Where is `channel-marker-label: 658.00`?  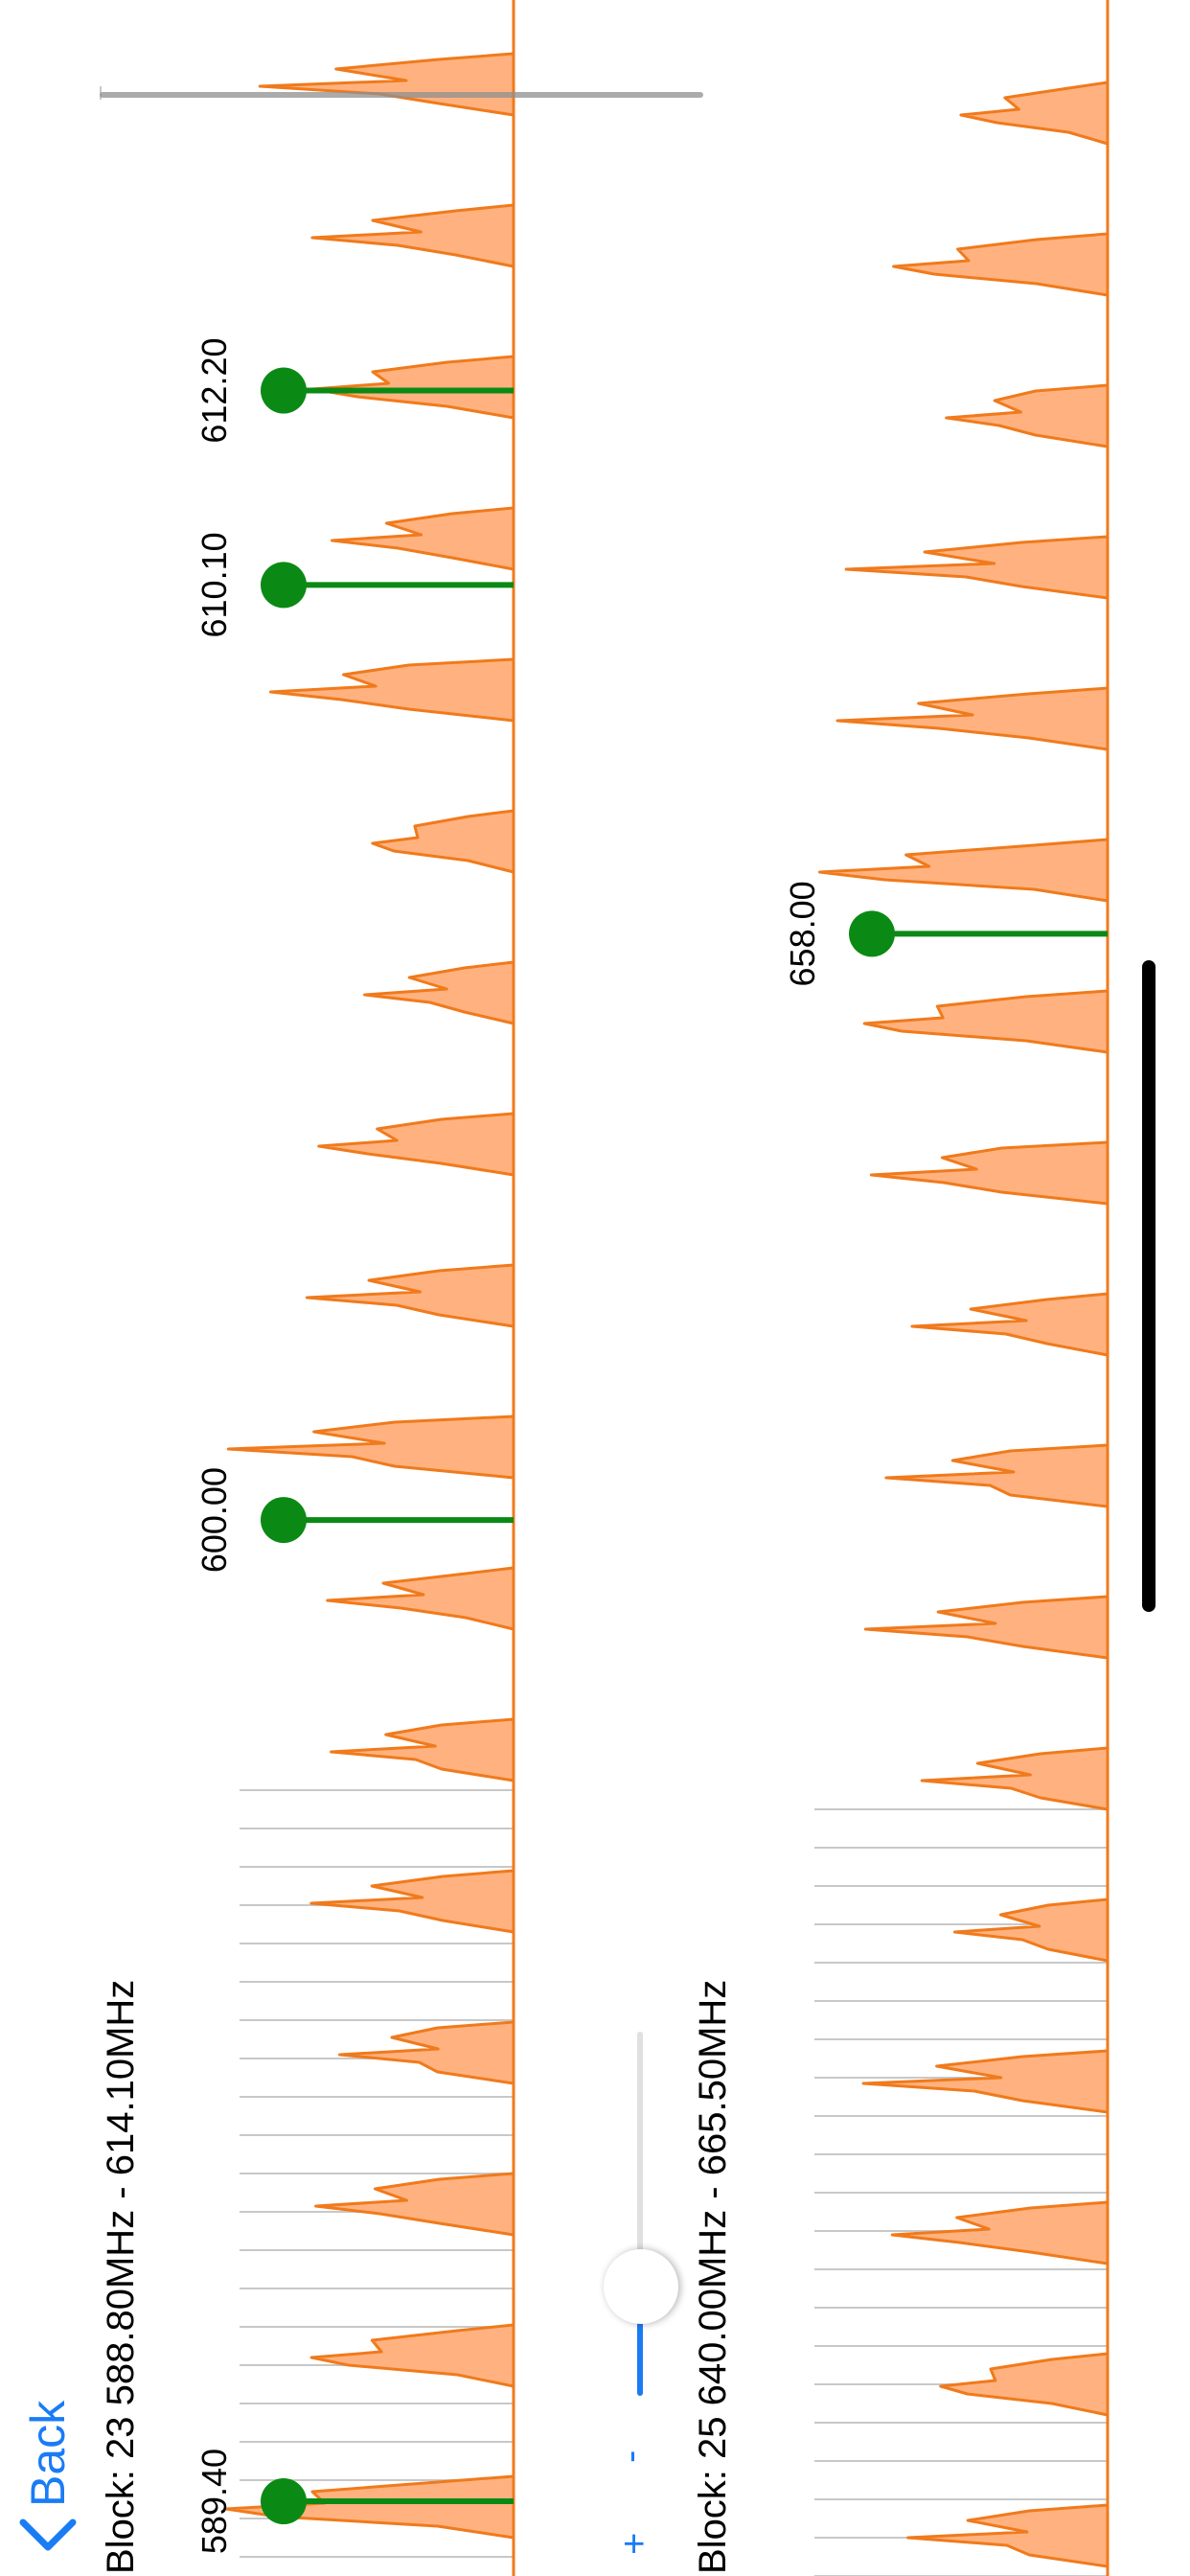
channel-marker-label: 658.00 is located at coordinates (803, 933).